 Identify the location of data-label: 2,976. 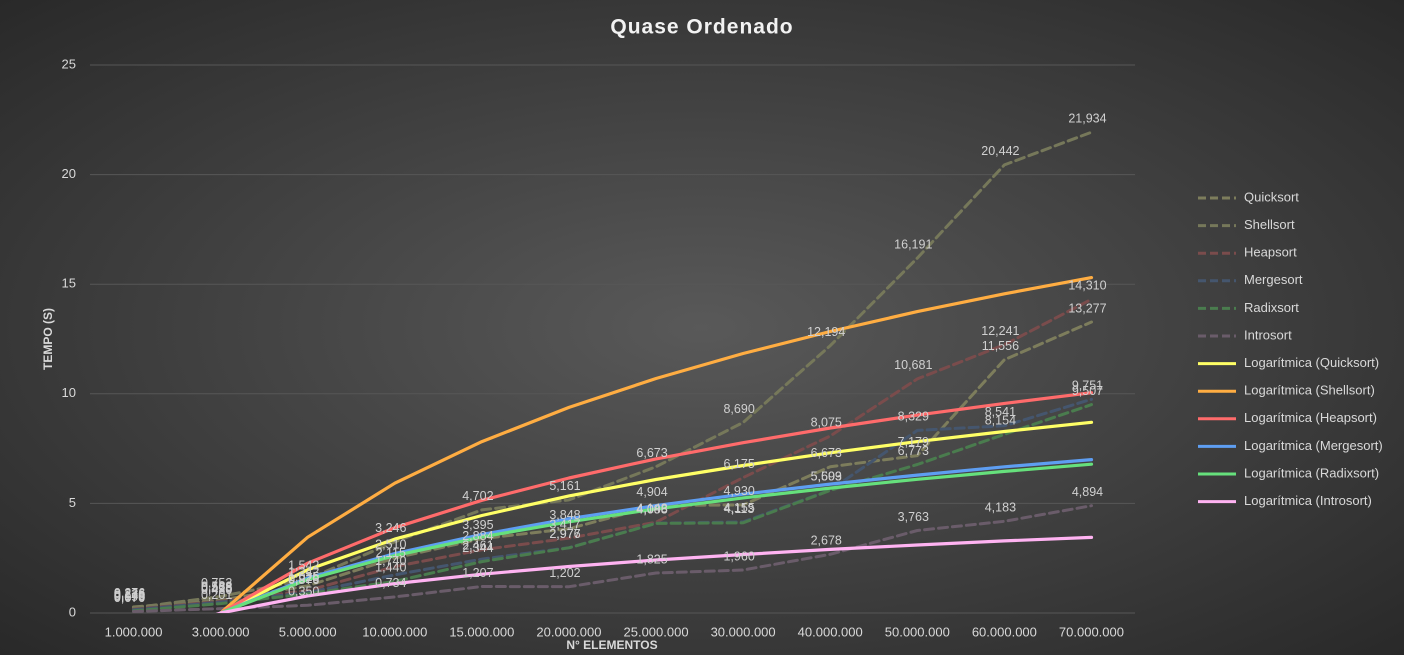
(564, 534).